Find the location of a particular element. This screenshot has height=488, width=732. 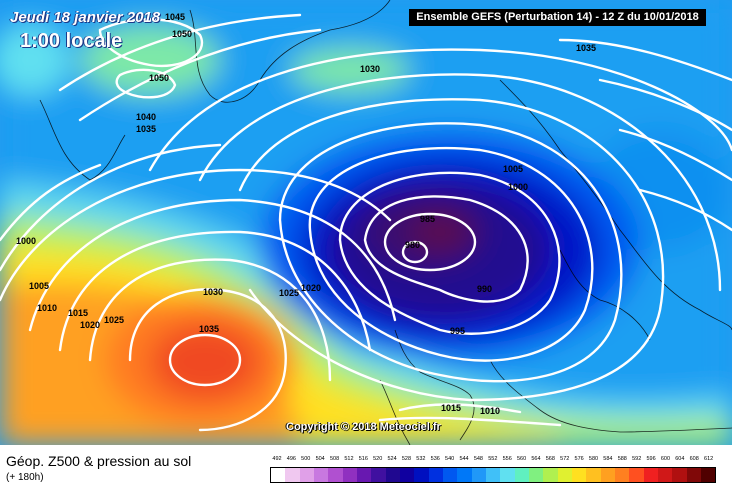

isobar-label: 1040 is located at coordinates (146, 117).